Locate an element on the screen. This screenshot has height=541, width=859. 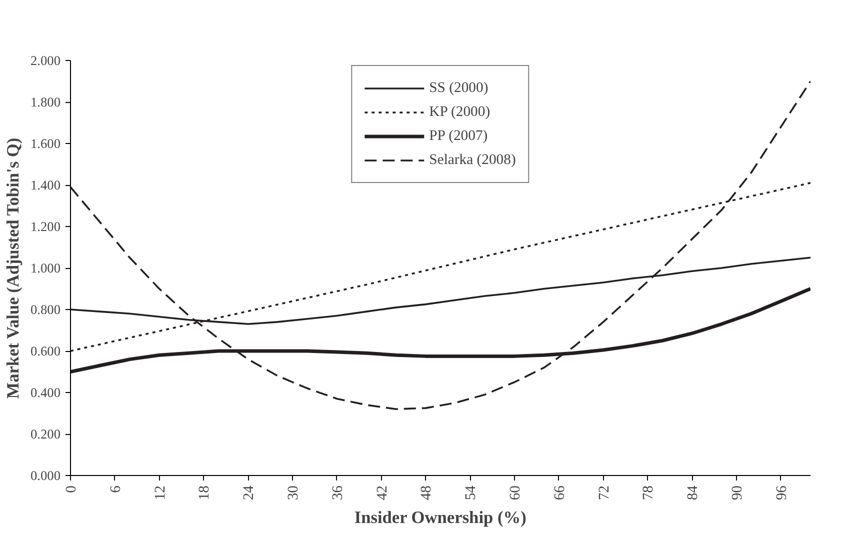
x-tick-label: 96 is located at coordinates (782, 493).